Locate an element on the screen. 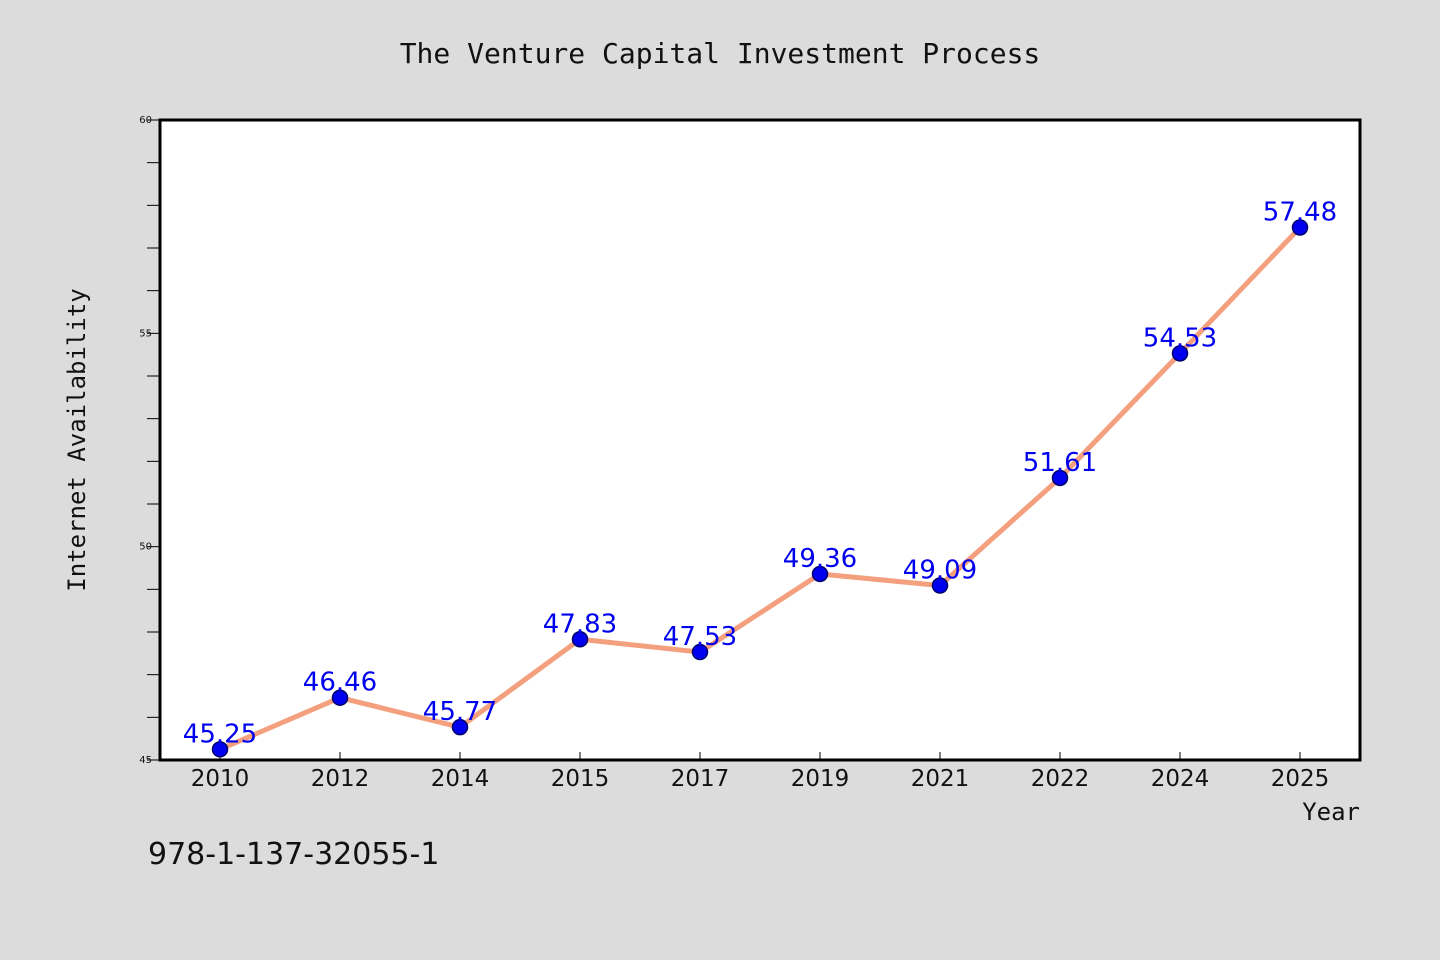  data-label: 54.53 is located at coordinates (1180, 338).